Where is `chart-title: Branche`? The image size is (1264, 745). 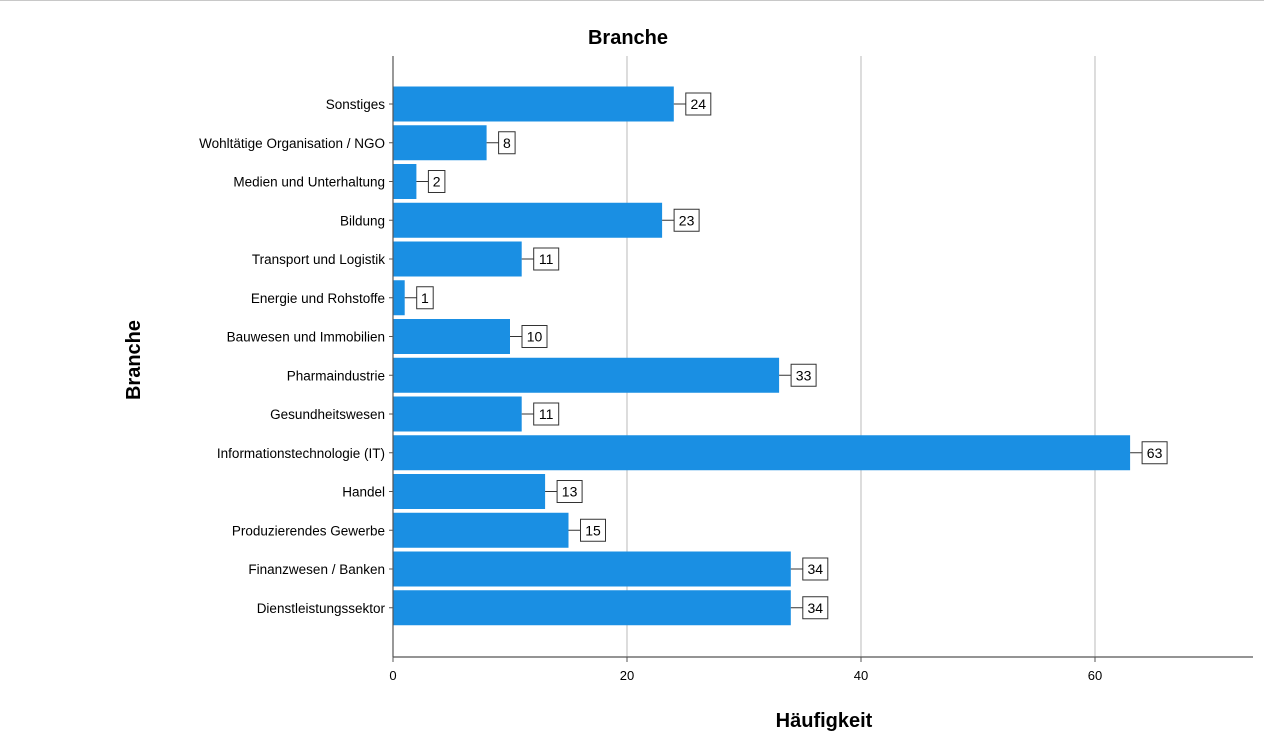 chart-title: Branche is located at coordinates (628, 38).